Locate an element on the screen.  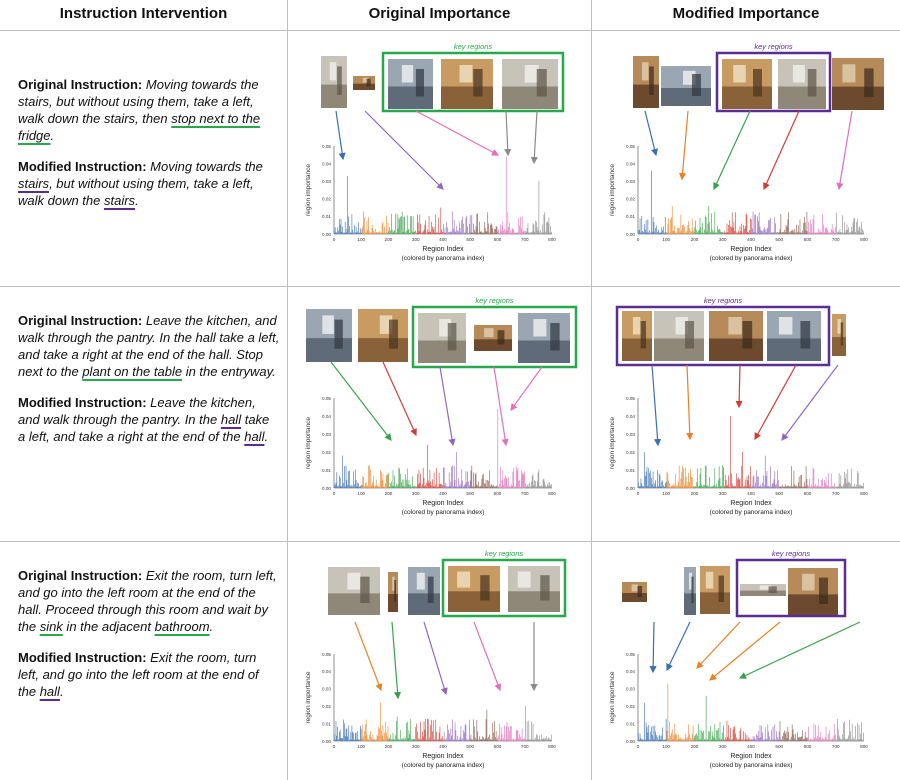
y-tick-label: 0.03 is located at coordinates (630, 689).